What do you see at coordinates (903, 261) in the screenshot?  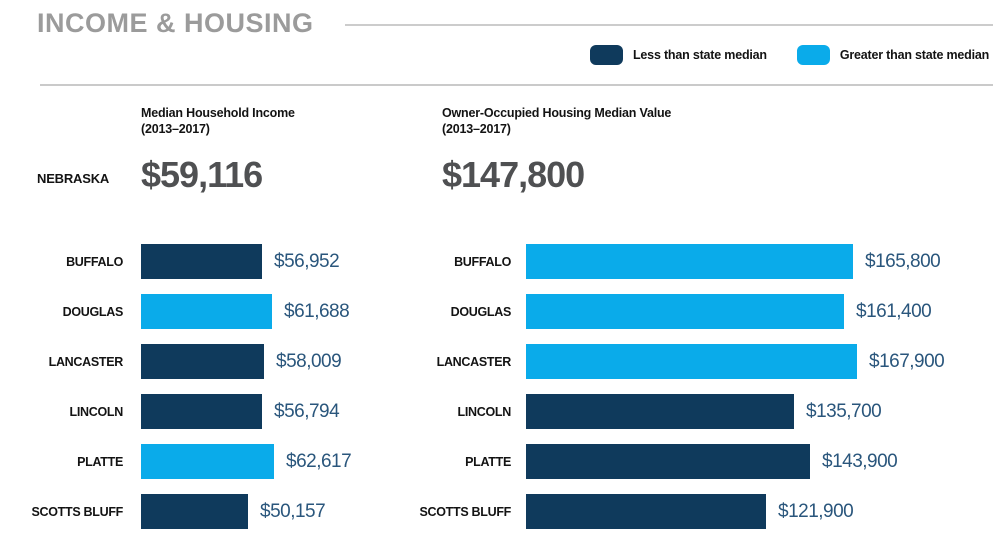 I see `bar-value-label: $165,800` at bounding box center [903, 261].